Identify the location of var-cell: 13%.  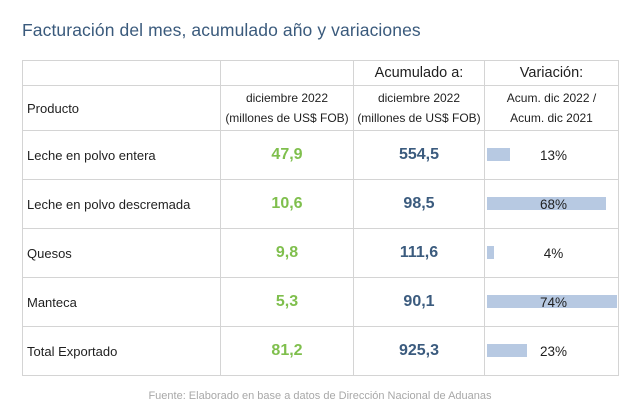
(551, 155).